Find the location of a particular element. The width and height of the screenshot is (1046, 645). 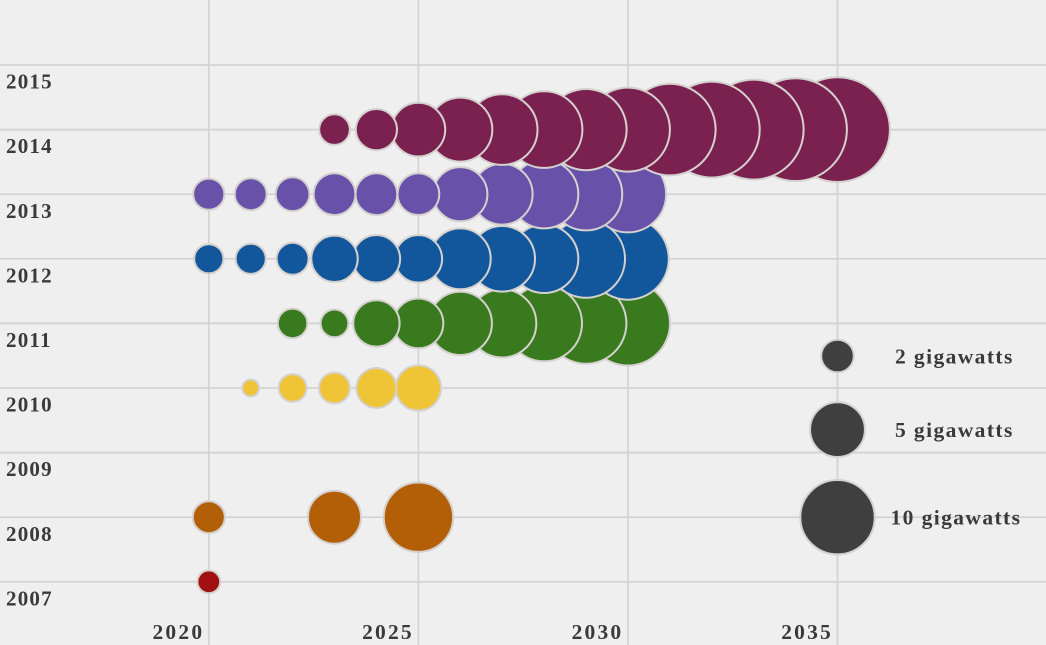

svg-text: 2009 is located at coordinates (29, 469).